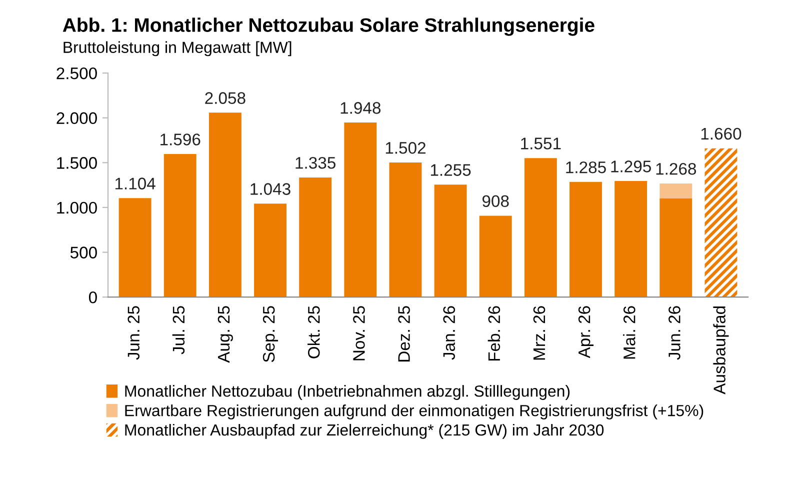  Describe the element at coordinates (541, 144) in the screenshot. I see `total-label: 1.551` at that location.